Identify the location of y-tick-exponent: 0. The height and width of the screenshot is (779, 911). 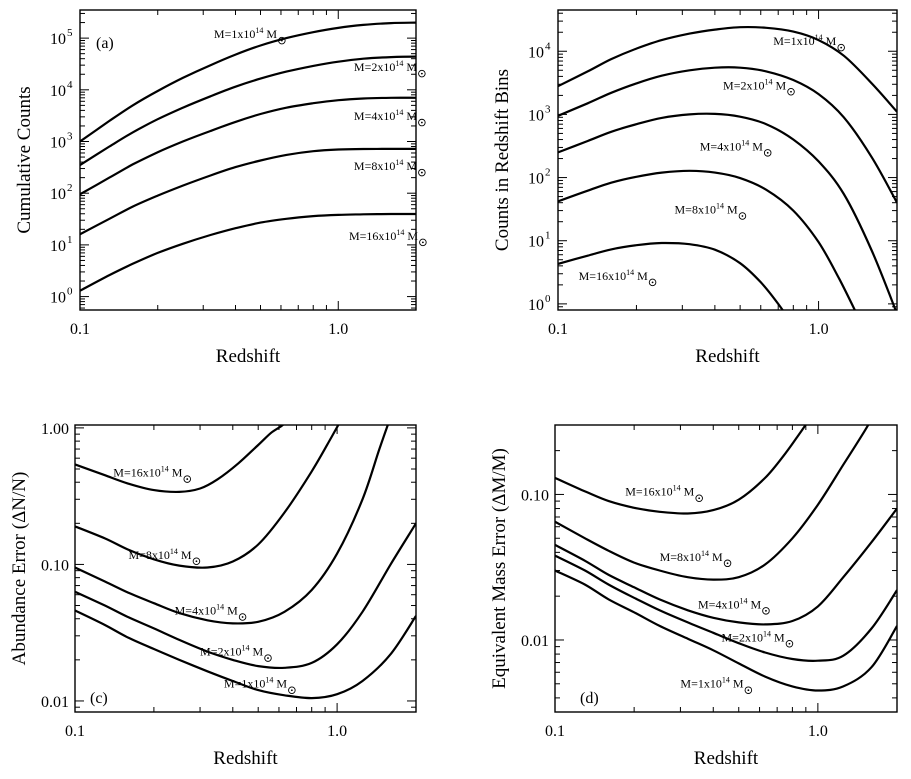
(548, 299).